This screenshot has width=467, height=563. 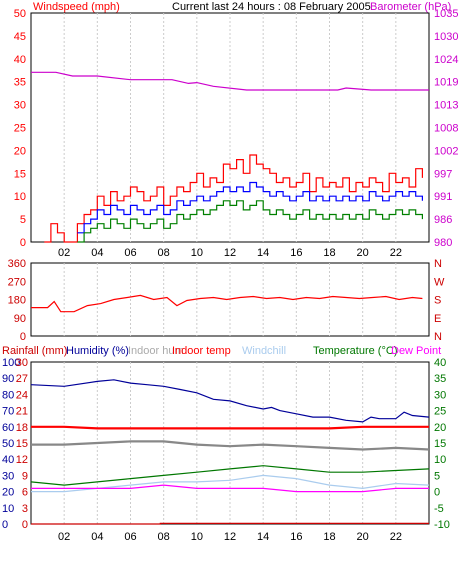 What do you see at coordinates (439, 509) in the screenshot?
I see `temperature-tick-label: -5` at bounding box center [439, 509].